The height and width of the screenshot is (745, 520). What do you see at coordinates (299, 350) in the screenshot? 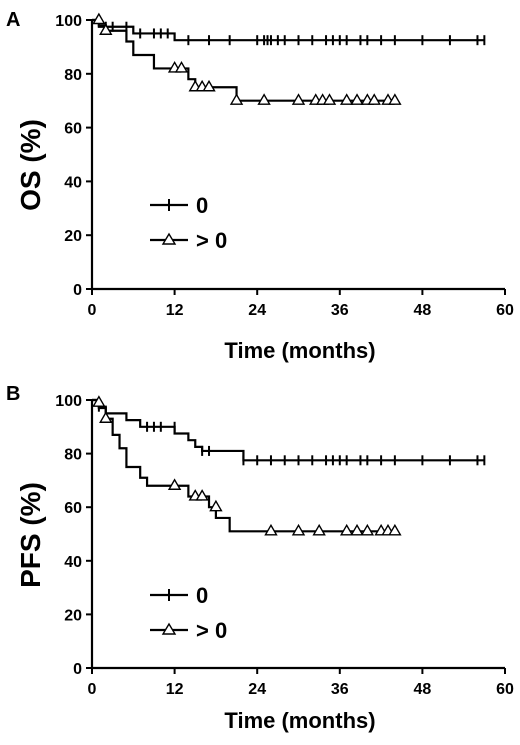
I see `panel-a-x-axis-label: Time (months)` at bounding box center [299, 350].